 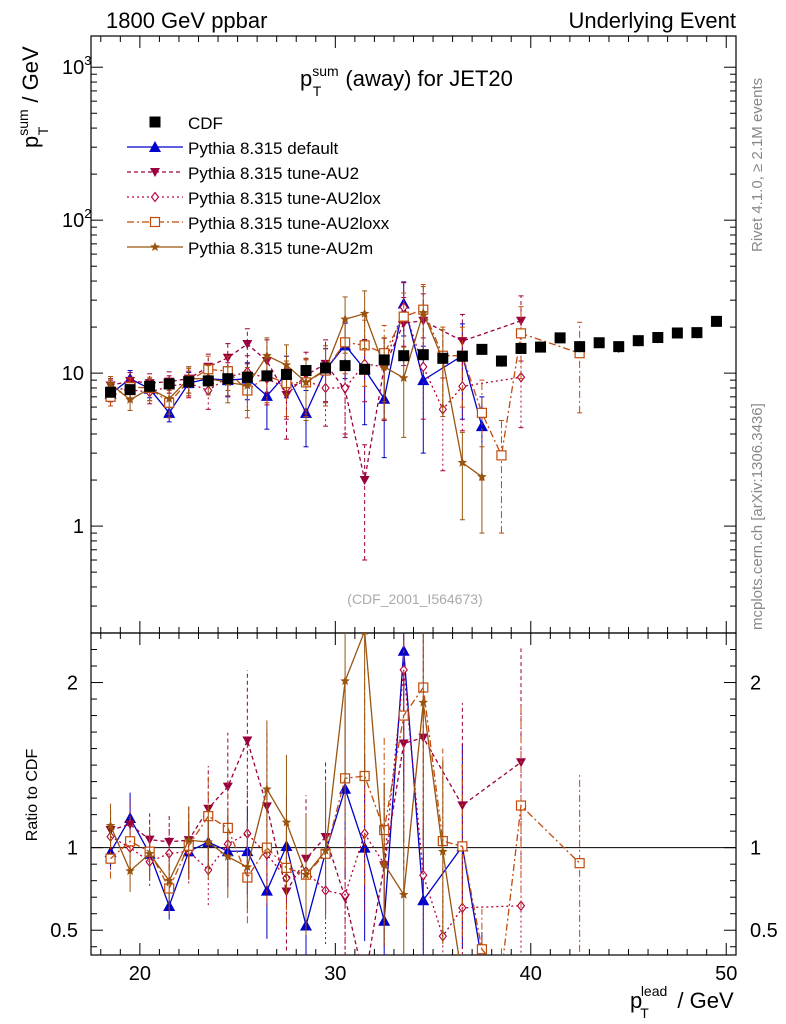 I want to click on ratio-y-axis-label: Ratio to CDF, so click(x=32, y=795).